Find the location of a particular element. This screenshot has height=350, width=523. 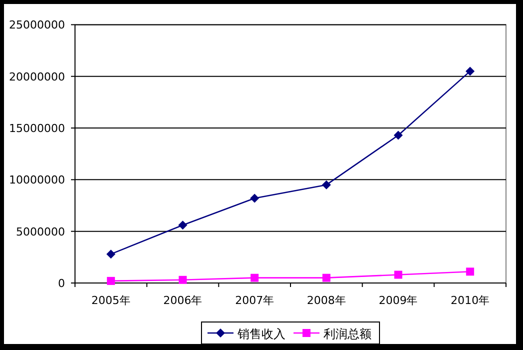

x-tick-label: 2010年 is located at coordinates (470, 300).